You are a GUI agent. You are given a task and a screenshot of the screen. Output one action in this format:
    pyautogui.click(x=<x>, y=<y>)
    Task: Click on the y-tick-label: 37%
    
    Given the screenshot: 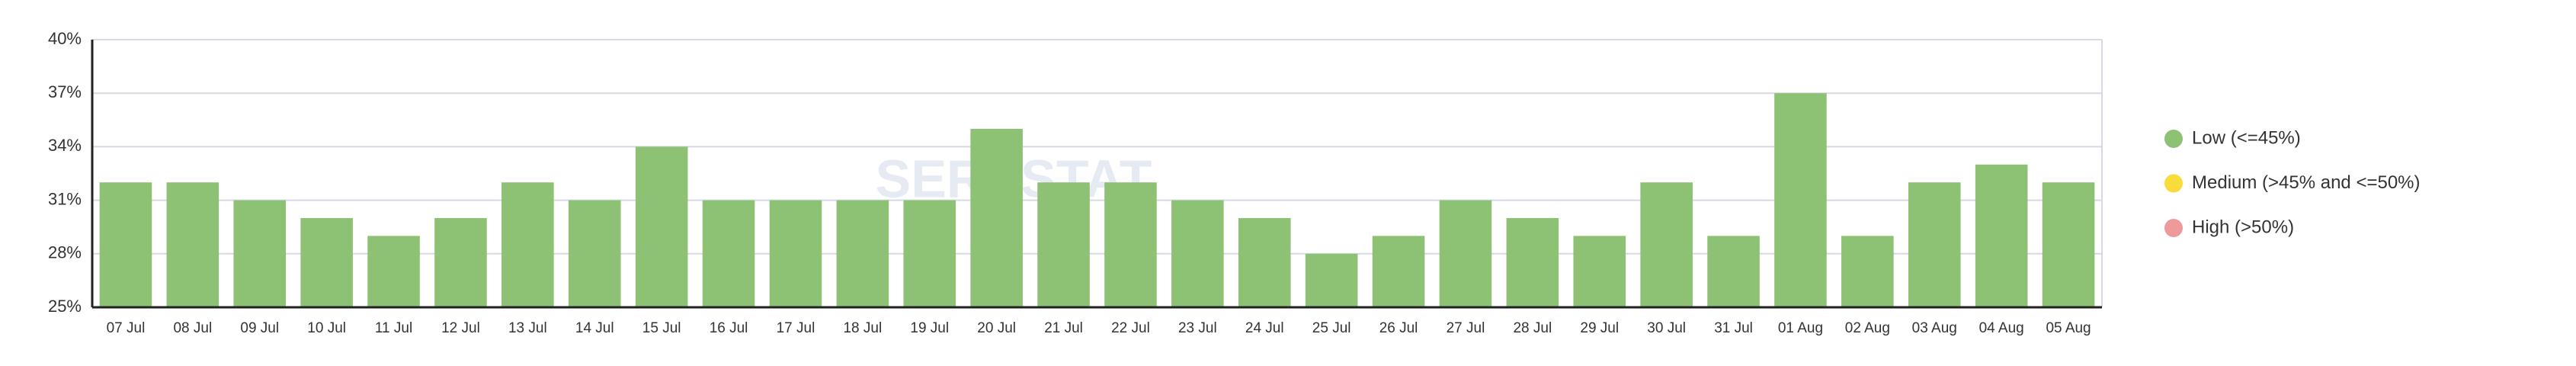 What is the action you would take?
    pyautogui.click(x=65, y=91)
    